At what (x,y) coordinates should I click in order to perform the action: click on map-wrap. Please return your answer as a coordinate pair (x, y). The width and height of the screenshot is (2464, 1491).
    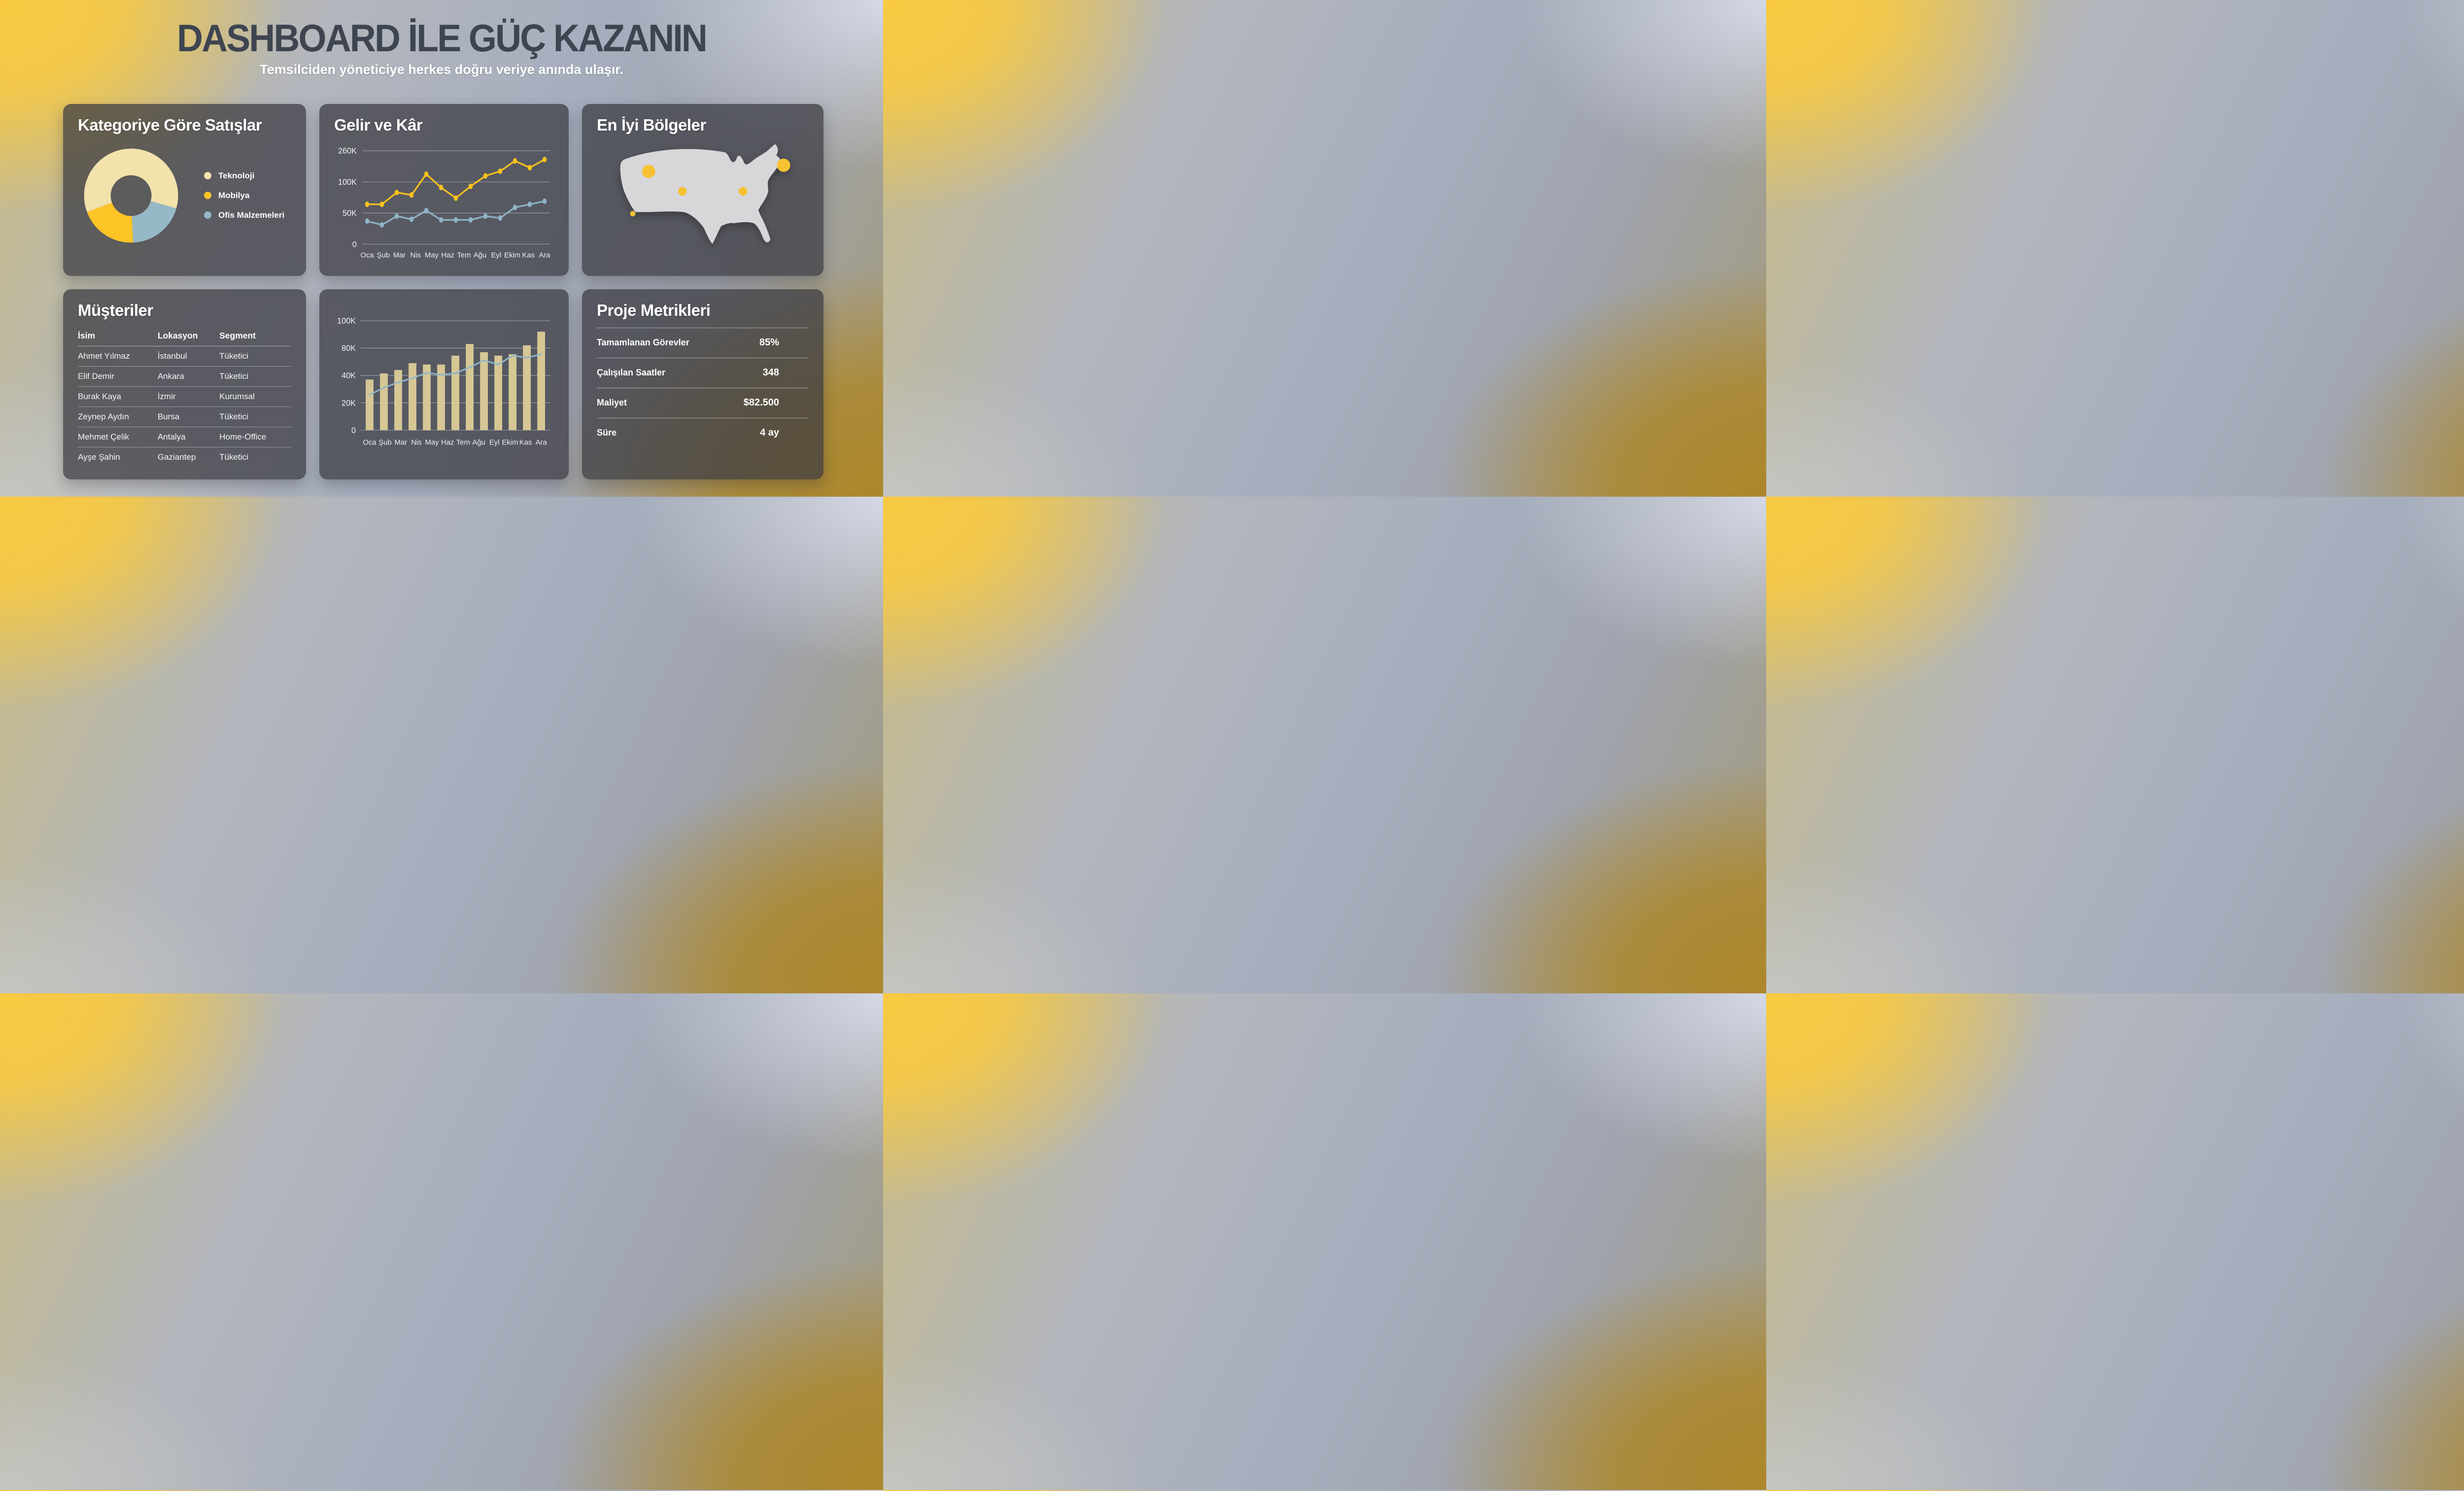
    Looking at the image, I should click on (703, 203).